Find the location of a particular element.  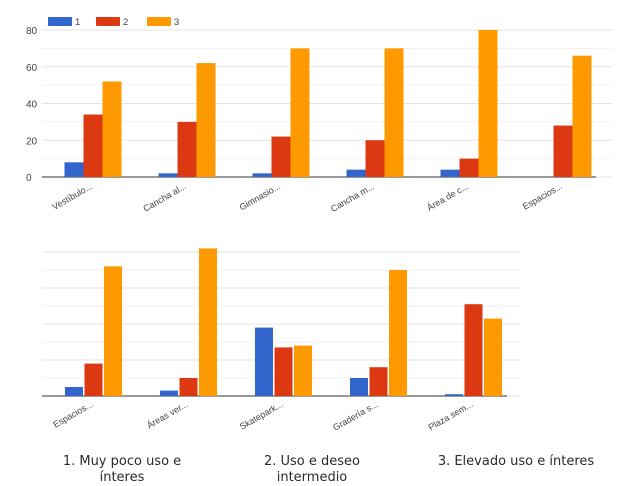

legend-label: 1 is located at coordinates (77, 22).